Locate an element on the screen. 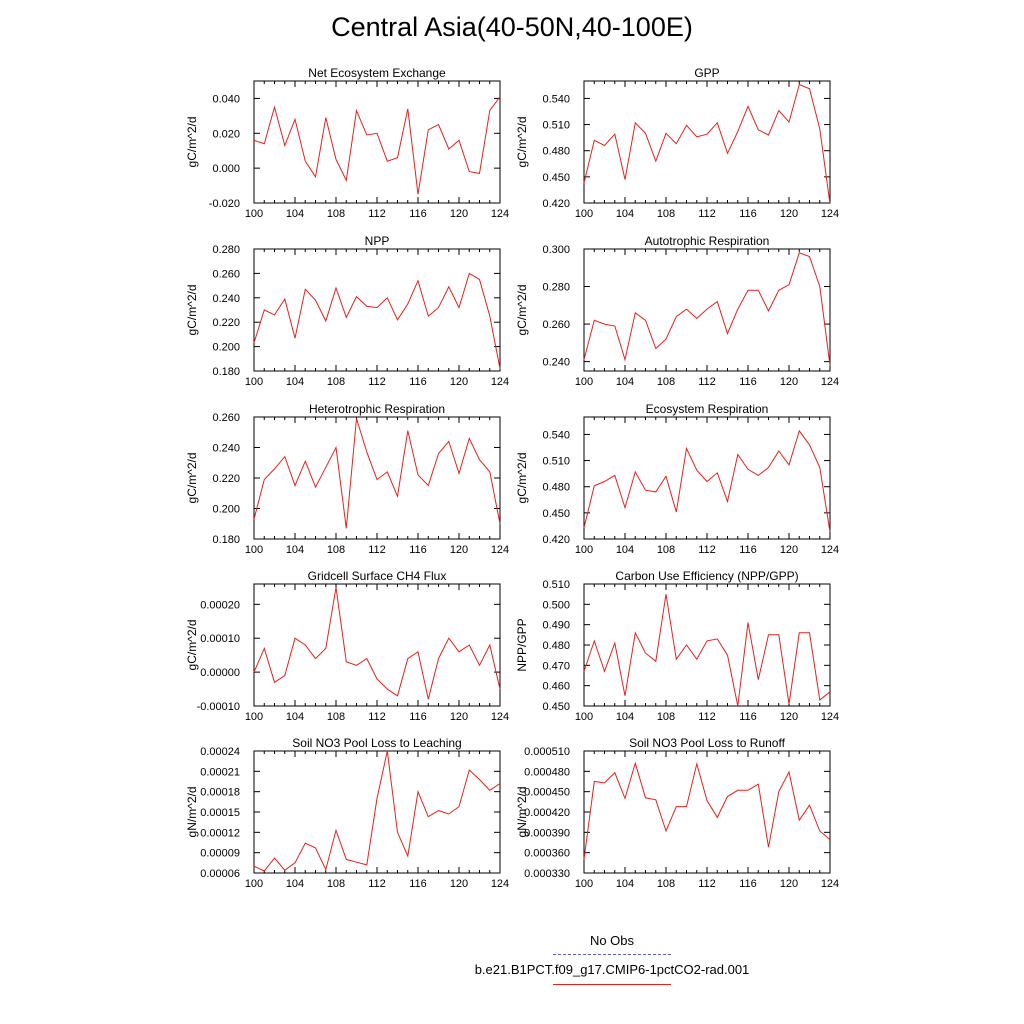  y-tick-label: 0.000360 is located at coordinates (547, 854).